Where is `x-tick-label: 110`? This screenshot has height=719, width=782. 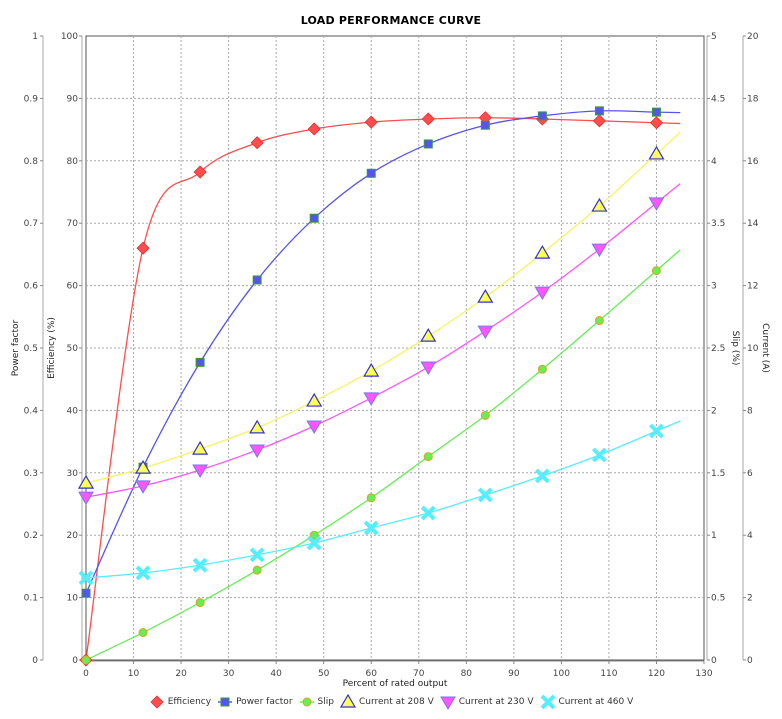
x-tick-label: 110 is located at coordinates (608, 674).